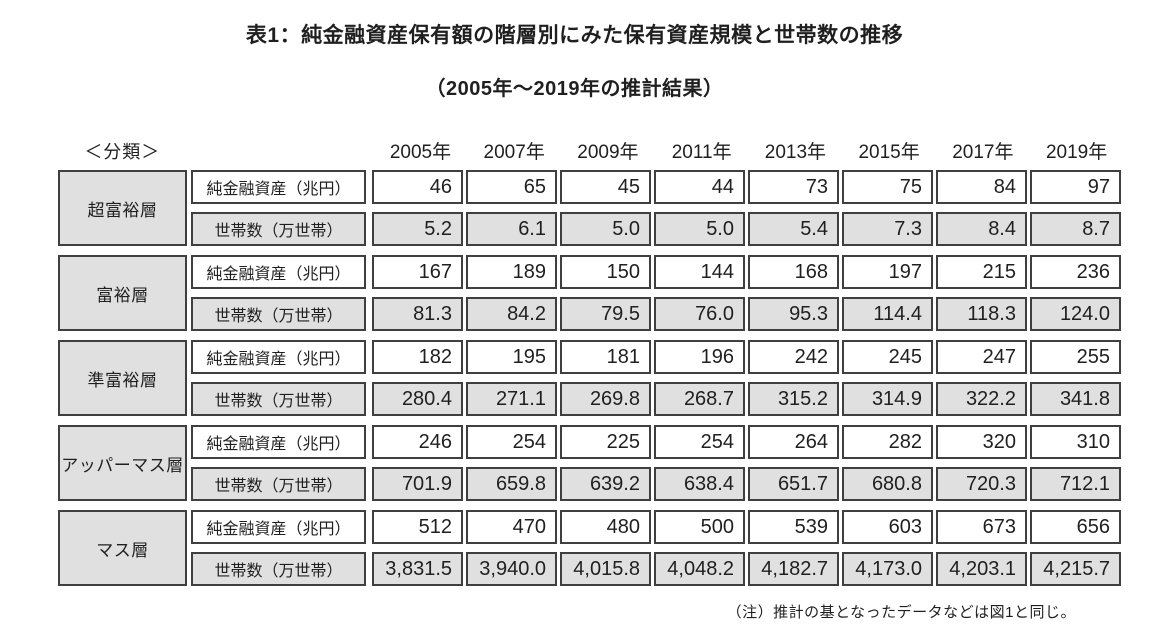 This screenshot has width=1149, height=636. What do you see at coordinates (793, 569) in the screenshot?
I see `household-value-cell: 4,182.7` at bounding box center [793, 569].